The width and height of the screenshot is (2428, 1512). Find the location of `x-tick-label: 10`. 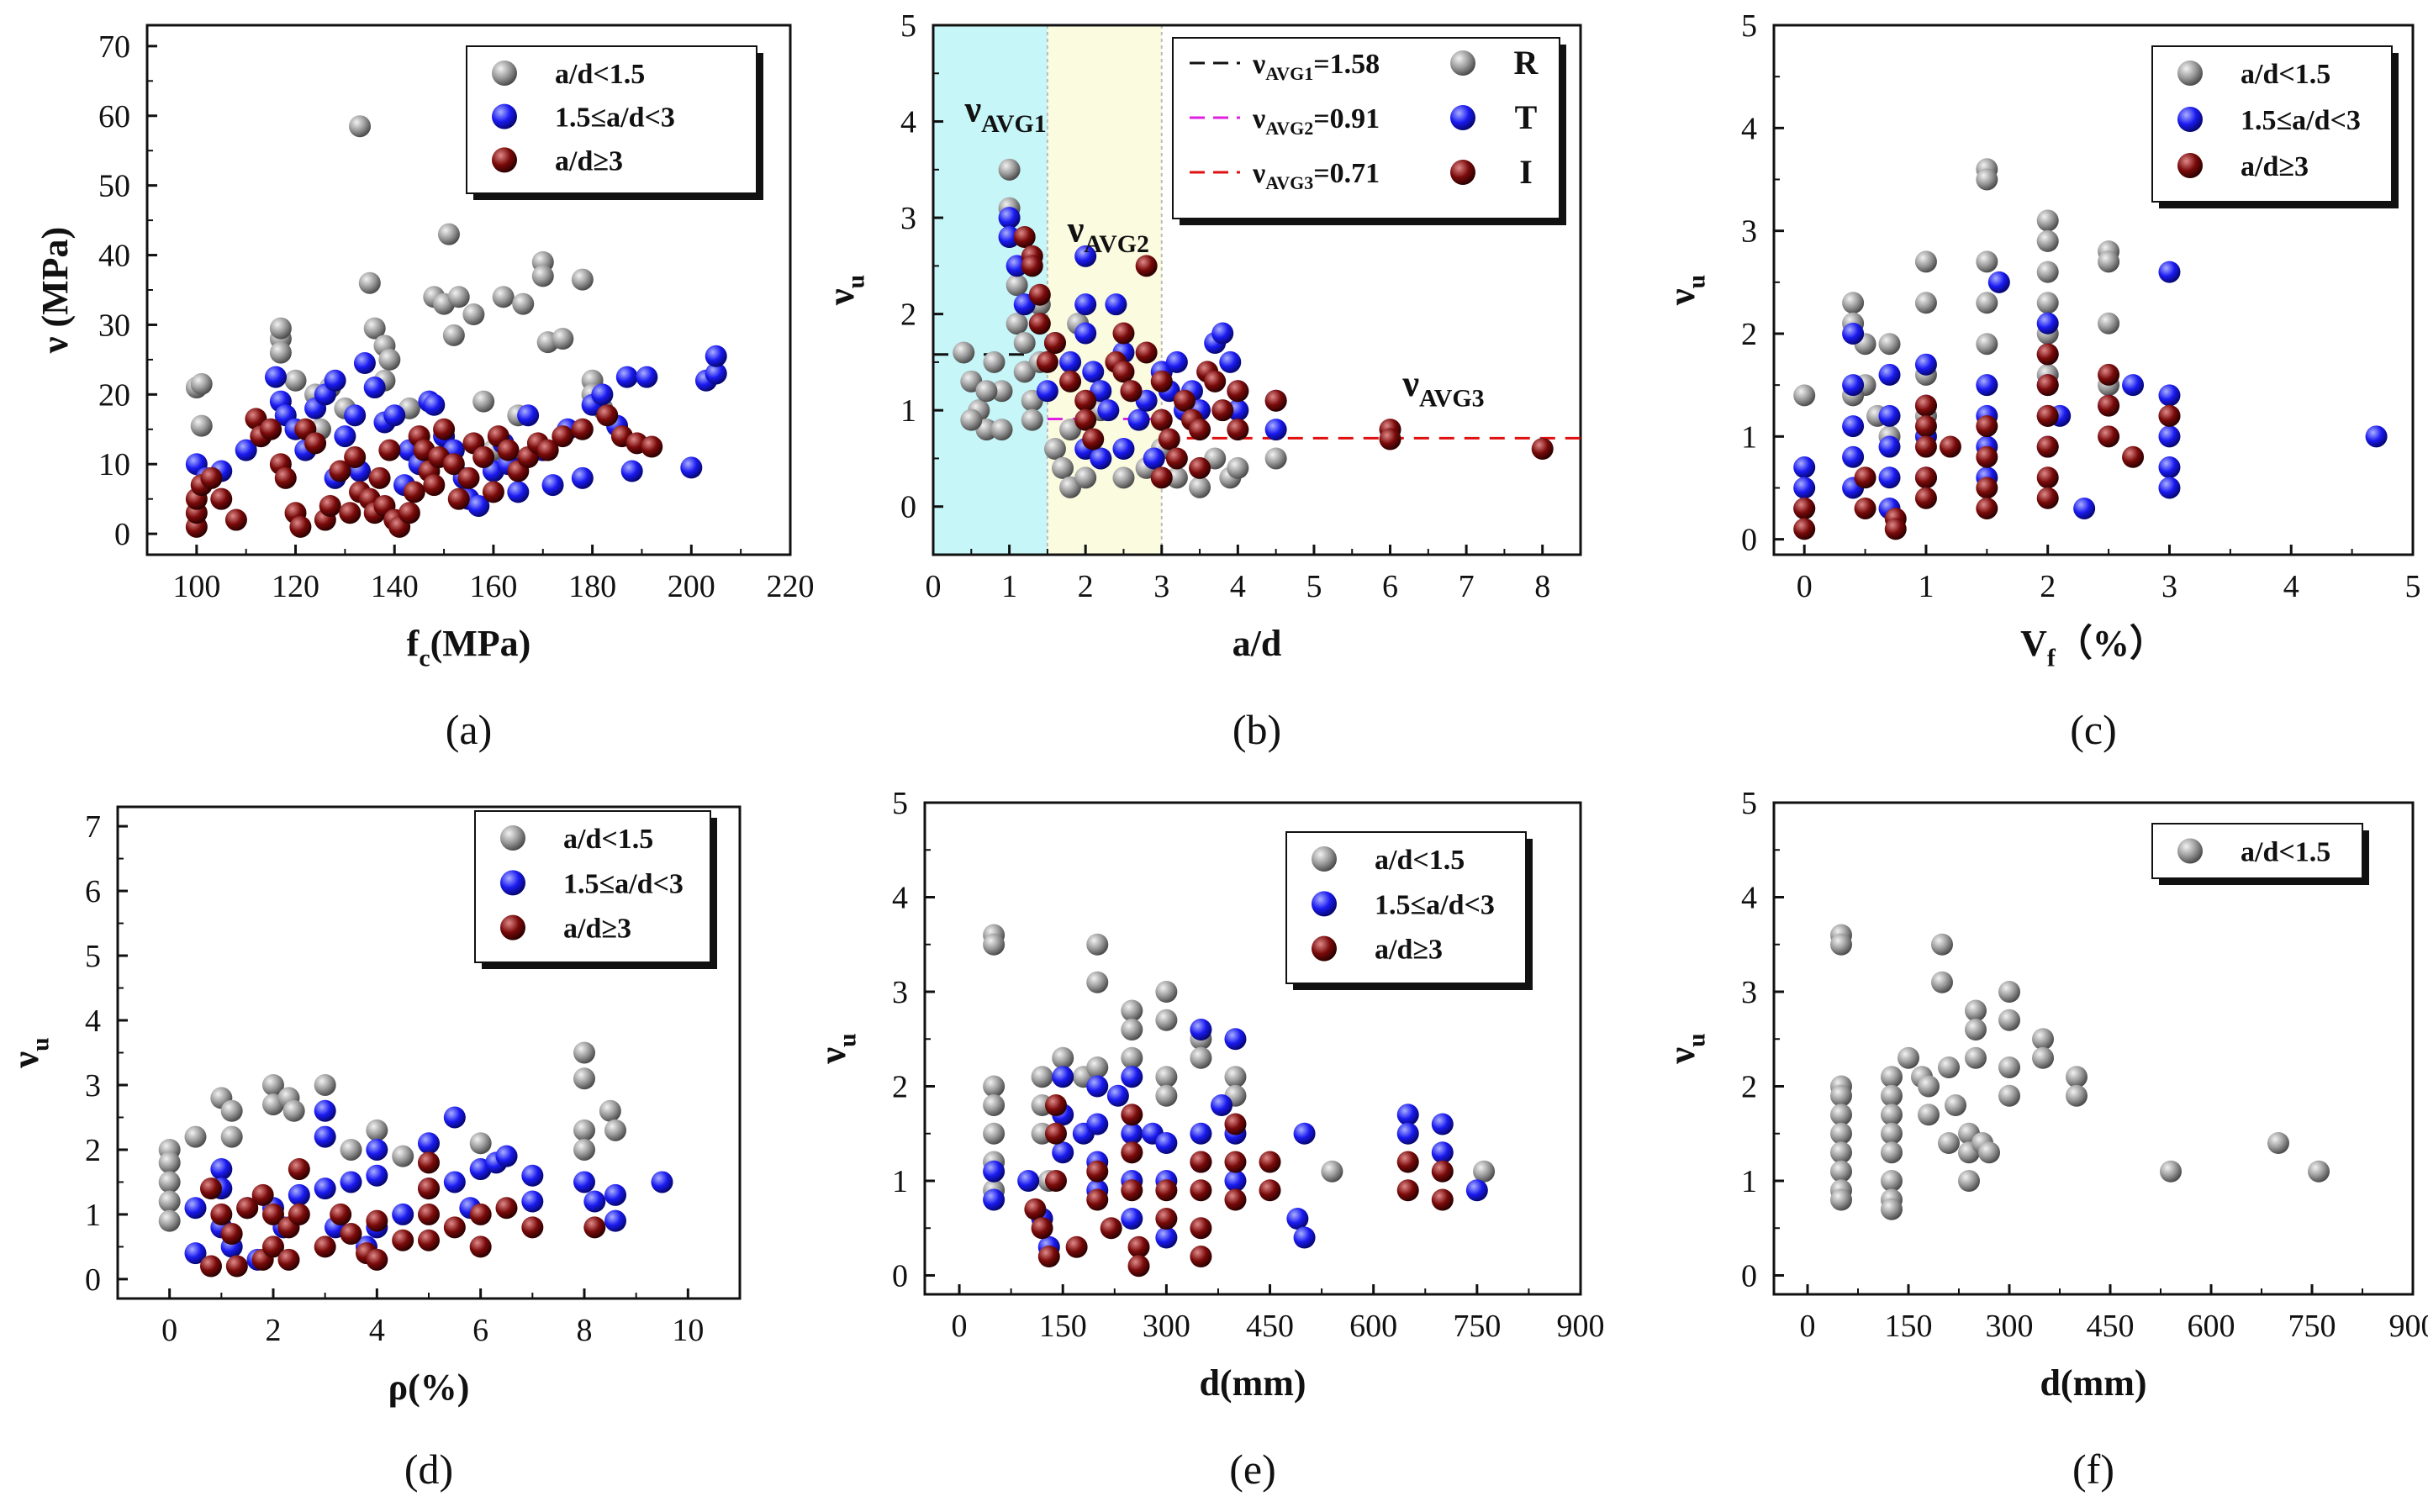

x-tick-label: 10 is located at coordinates (688, 1330).